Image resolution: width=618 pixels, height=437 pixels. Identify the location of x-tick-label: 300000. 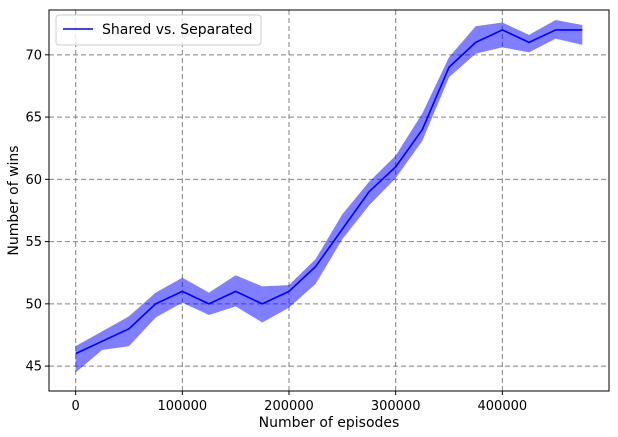
(396, 406).